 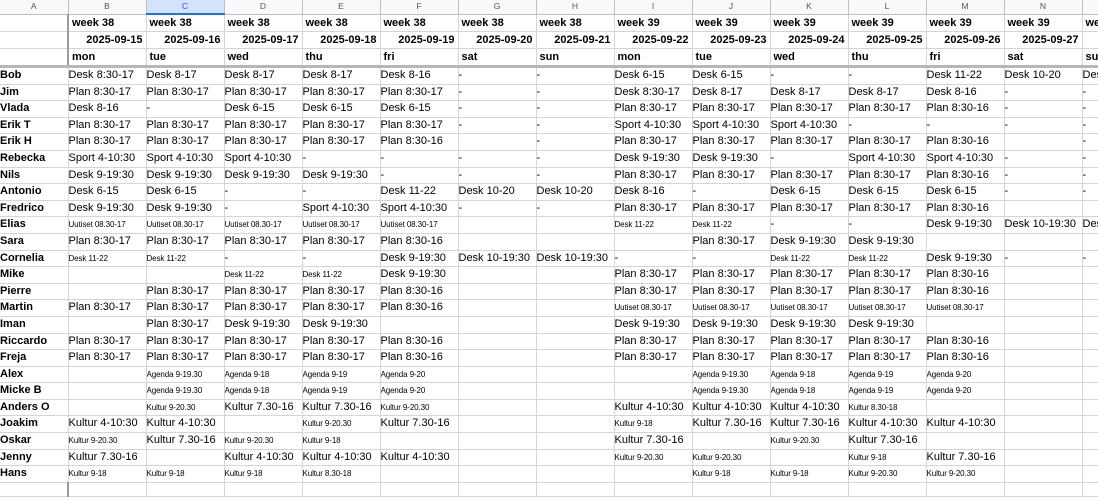 I want to click on date-label-cell: 2025-09-26, so click(x=965, y=40).